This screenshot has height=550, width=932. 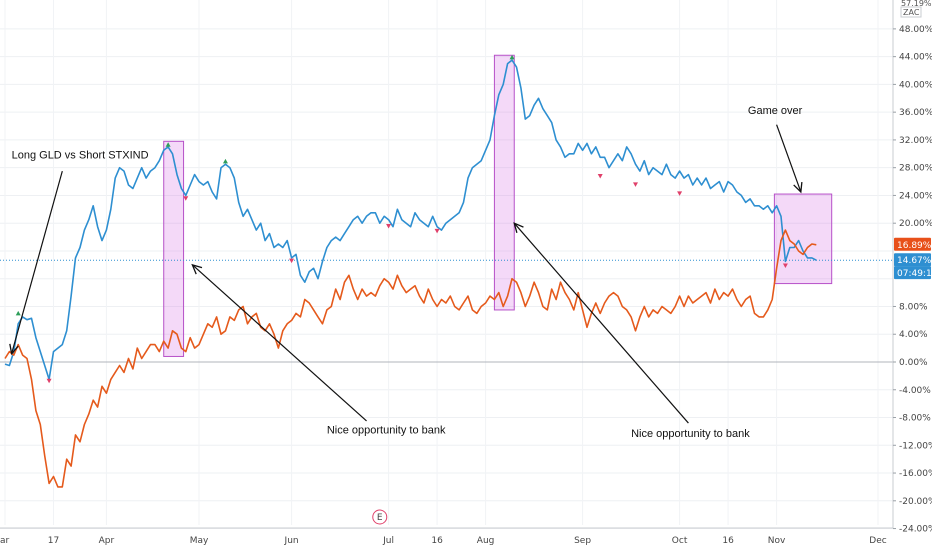 What do you see at coordinates (777, 541) in the screenshot?
I see `x-tick-label: Nov` at bounding box center [777, 541].